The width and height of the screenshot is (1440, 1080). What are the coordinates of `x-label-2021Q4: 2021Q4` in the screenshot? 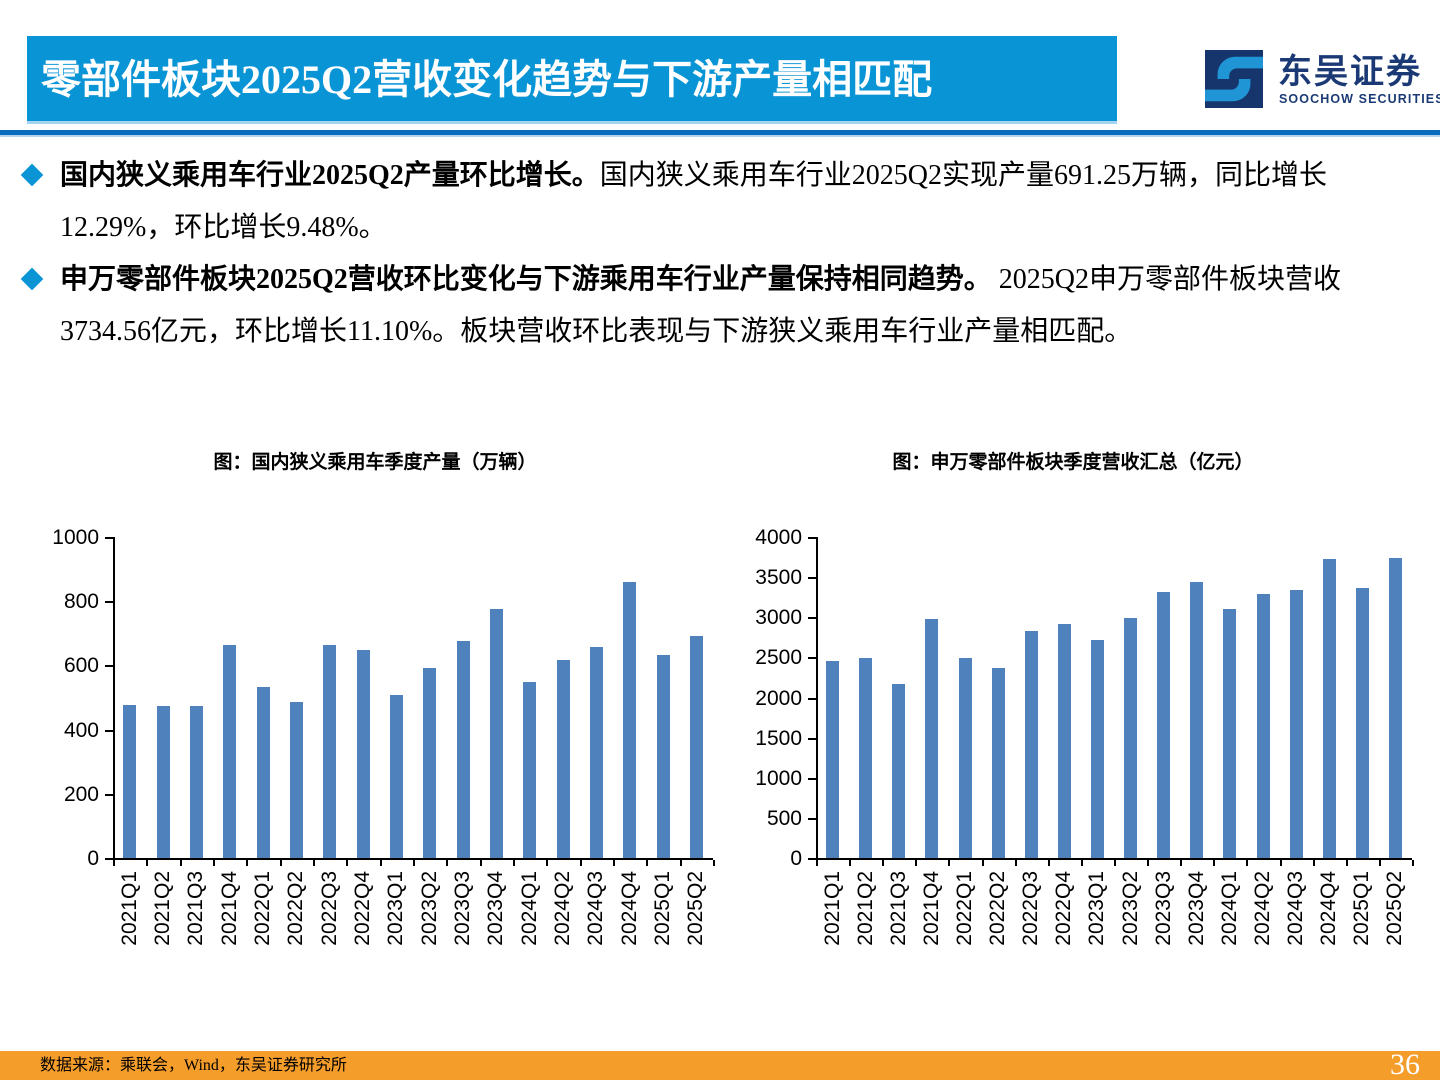 It's located at (931, 908).